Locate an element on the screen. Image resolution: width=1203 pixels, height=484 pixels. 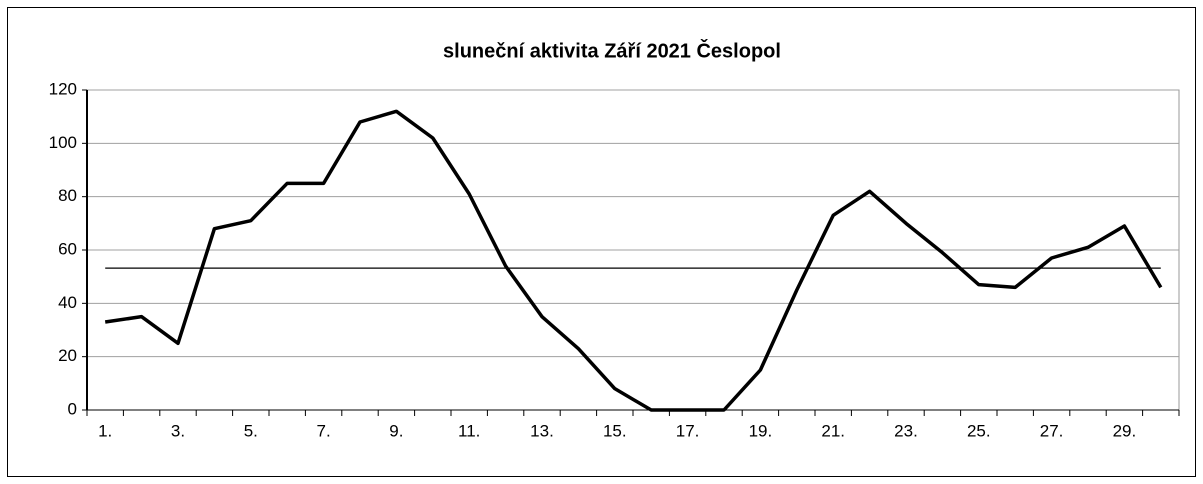
x-tick-label: 13. is located at coordinates (542, 430).